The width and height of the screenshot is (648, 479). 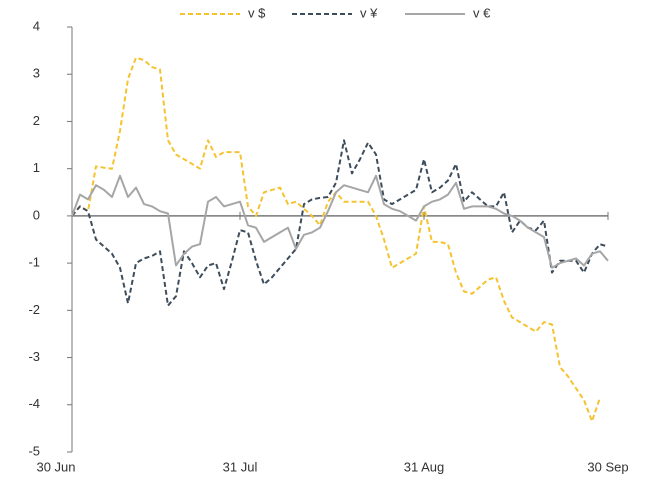 What do you see at coordinates (36, 214) in the screenshot?
I see `y-tick-label: 0` at bounding box center [36, 214].